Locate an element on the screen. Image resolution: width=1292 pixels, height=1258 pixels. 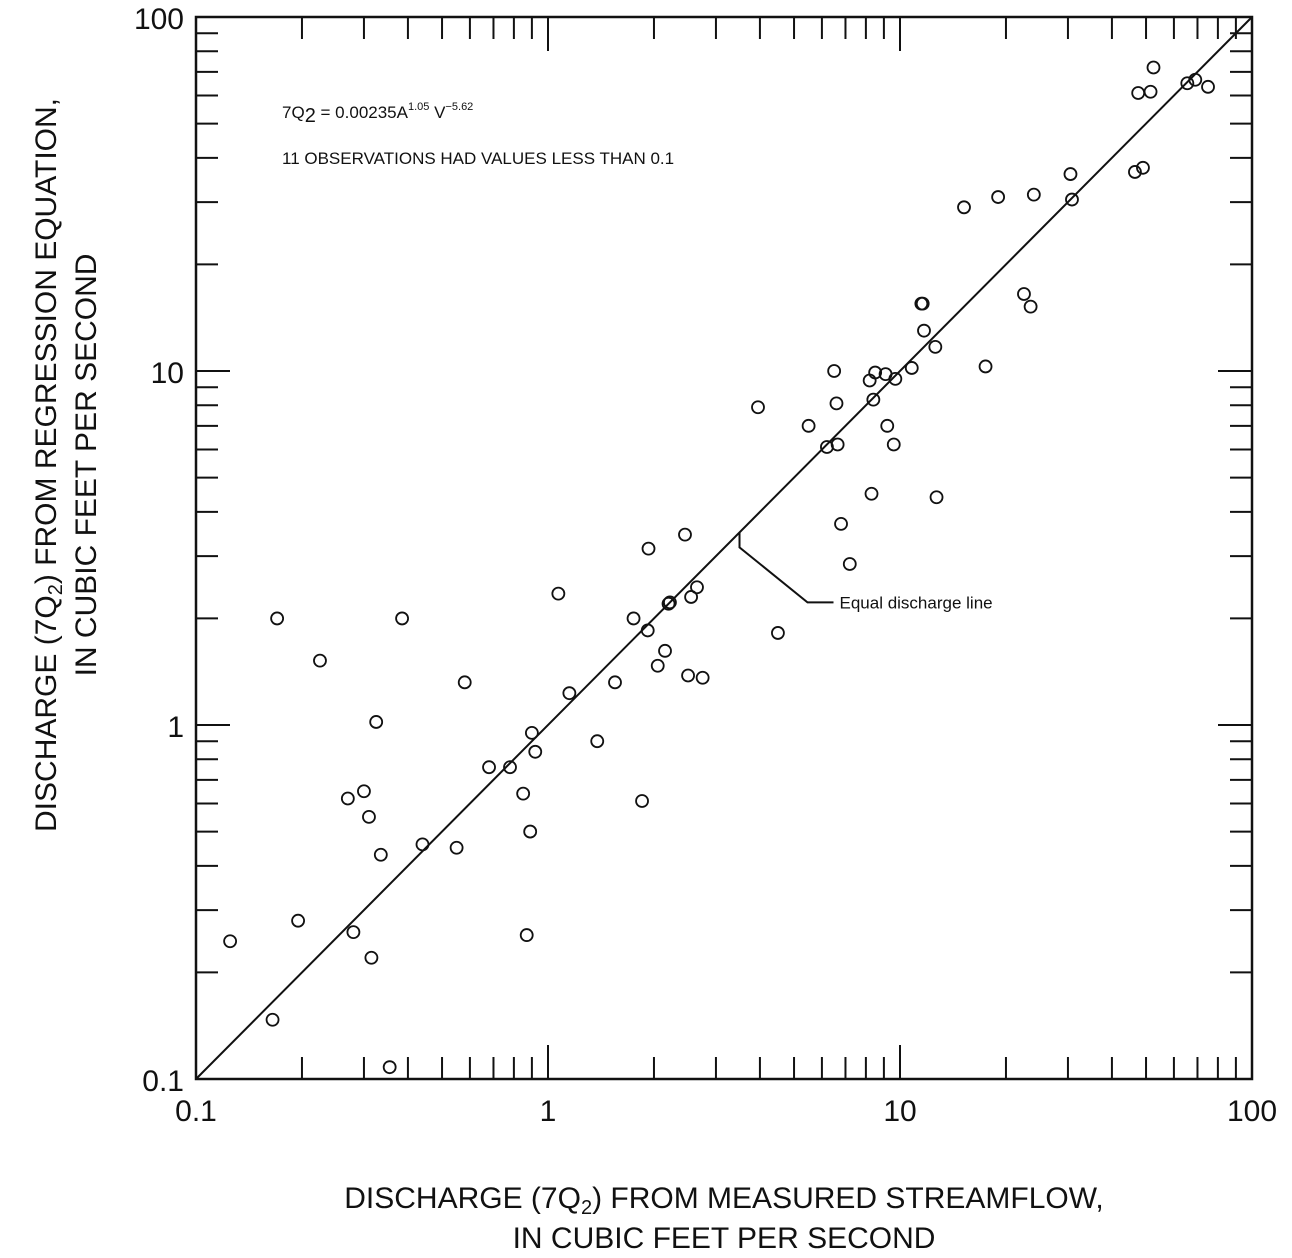
y-tick-label: 10 is located at coordinates (167, 373).